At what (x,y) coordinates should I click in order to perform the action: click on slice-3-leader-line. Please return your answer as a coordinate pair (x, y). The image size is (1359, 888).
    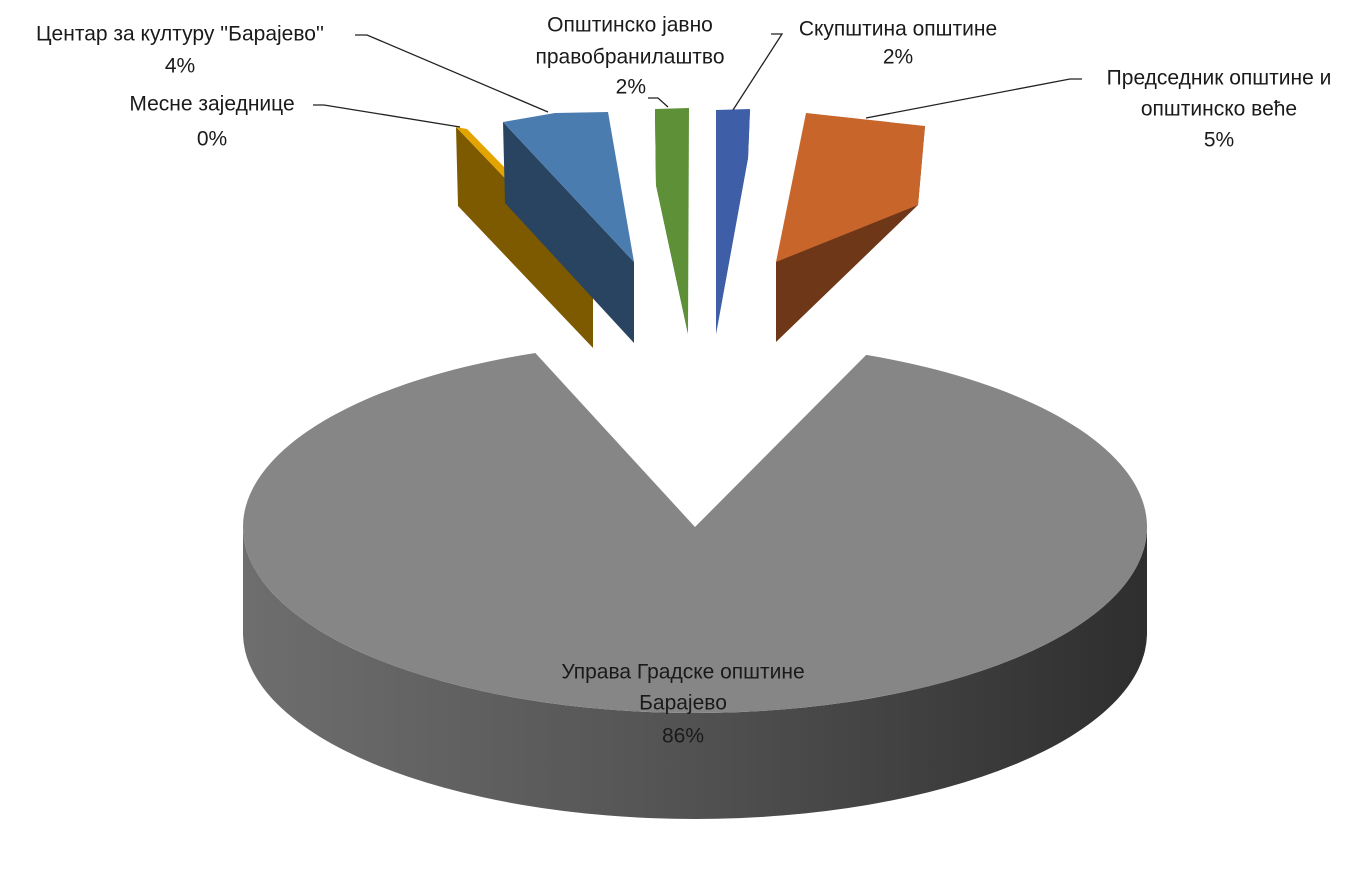
    Looking at the image, I should click on (387, 116).